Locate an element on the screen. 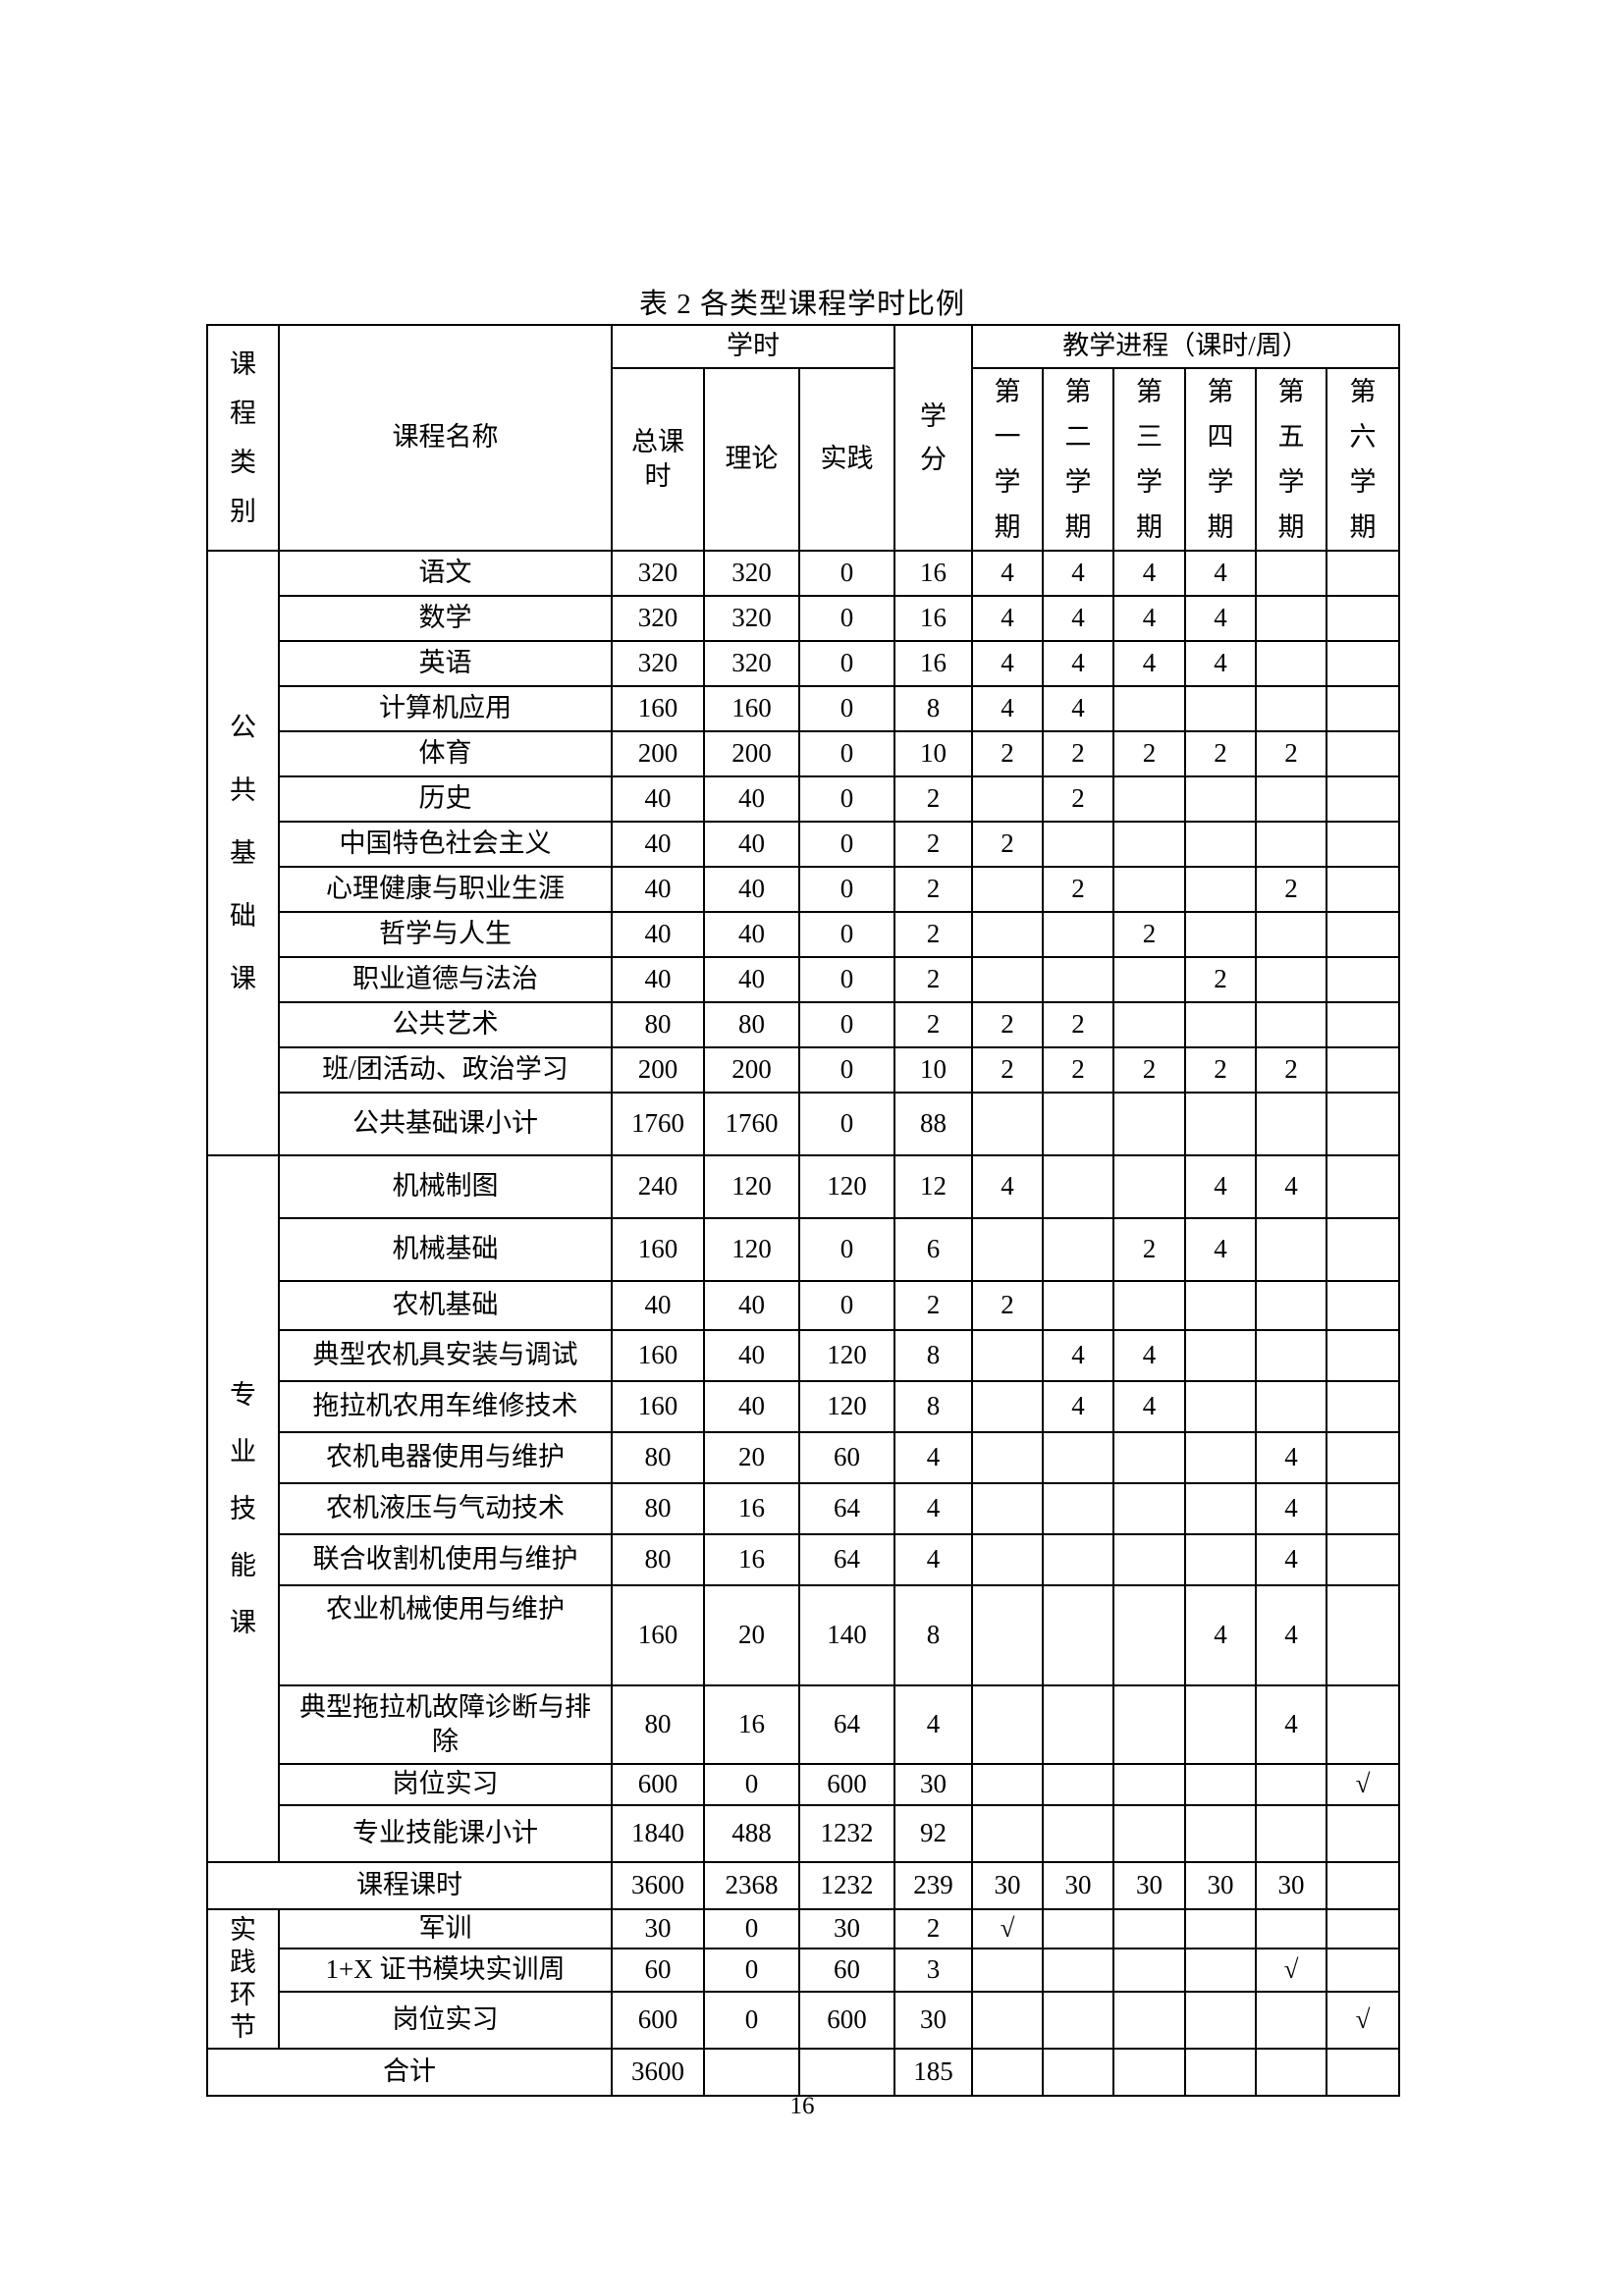 This screenshot has height=2296, width=1624. course-name-cell: 历史 is located at coordinates (445, 799).